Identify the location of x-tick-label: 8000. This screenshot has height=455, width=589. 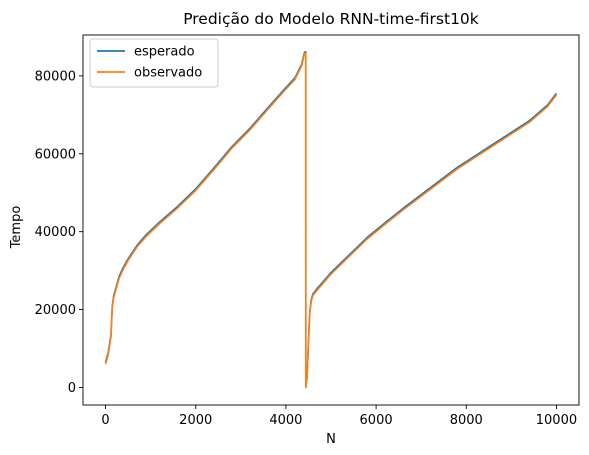
(466, 420).